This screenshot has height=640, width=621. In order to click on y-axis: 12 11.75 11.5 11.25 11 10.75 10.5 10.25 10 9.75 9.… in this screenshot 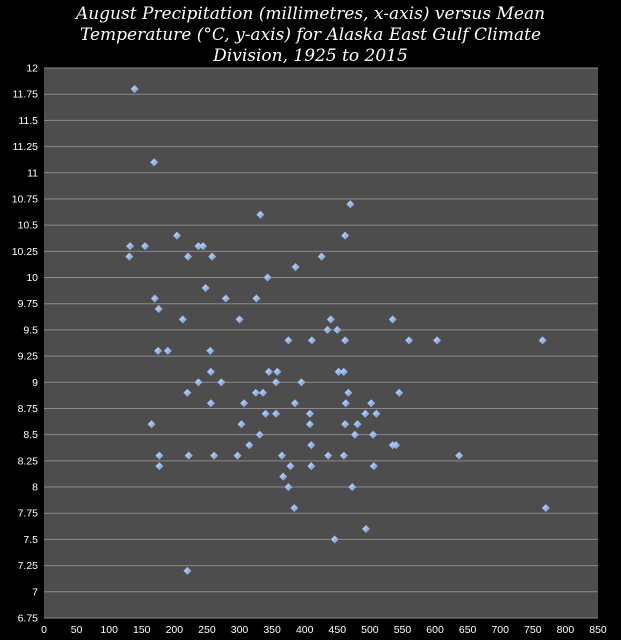, I will do `click(25, 344)`.